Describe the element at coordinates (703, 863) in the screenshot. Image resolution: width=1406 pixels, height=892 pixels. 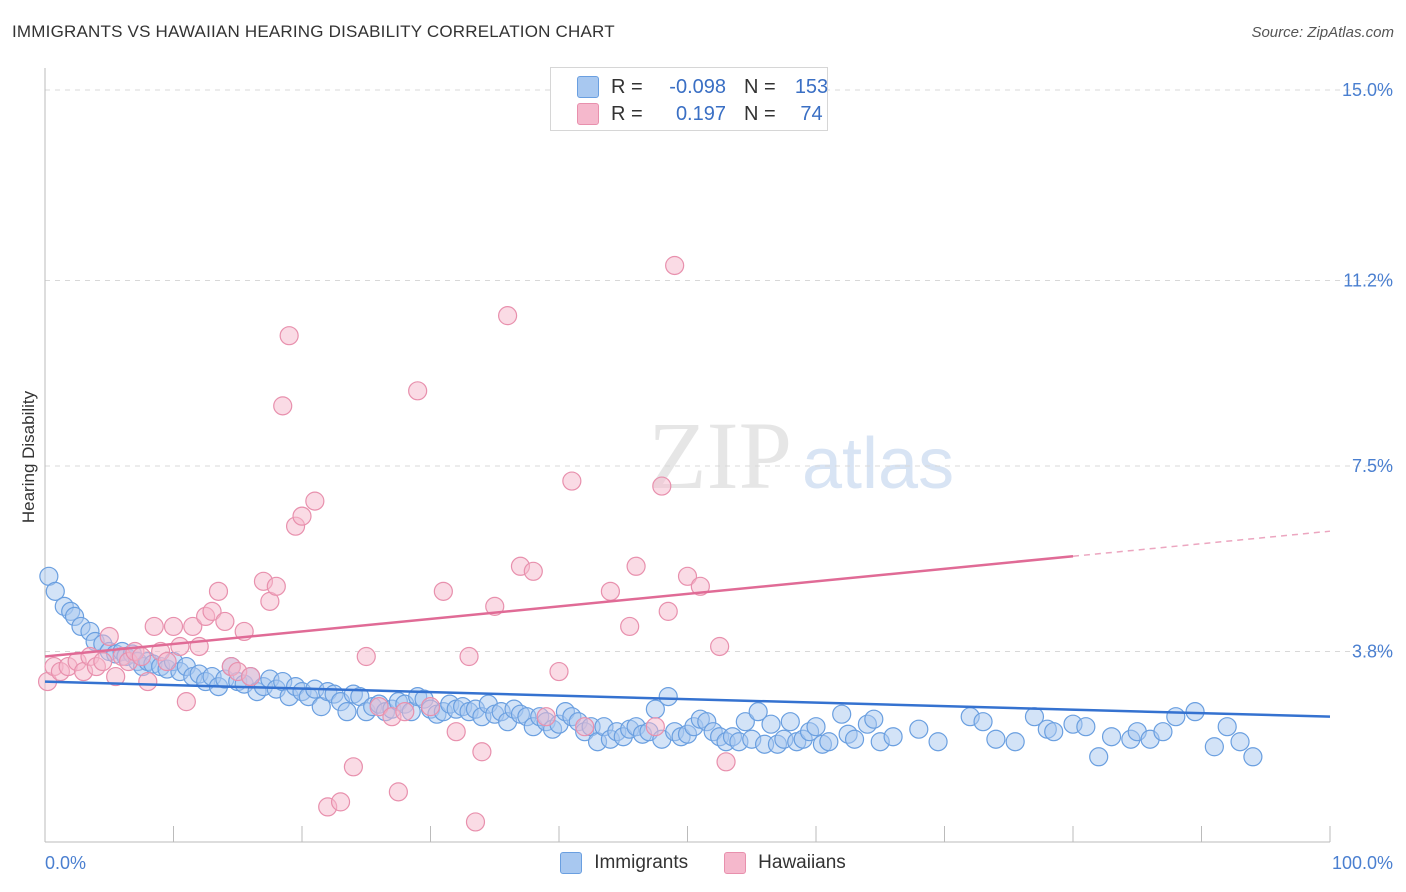
I see `series-legend: Immigrants Hawaiians` at that location.